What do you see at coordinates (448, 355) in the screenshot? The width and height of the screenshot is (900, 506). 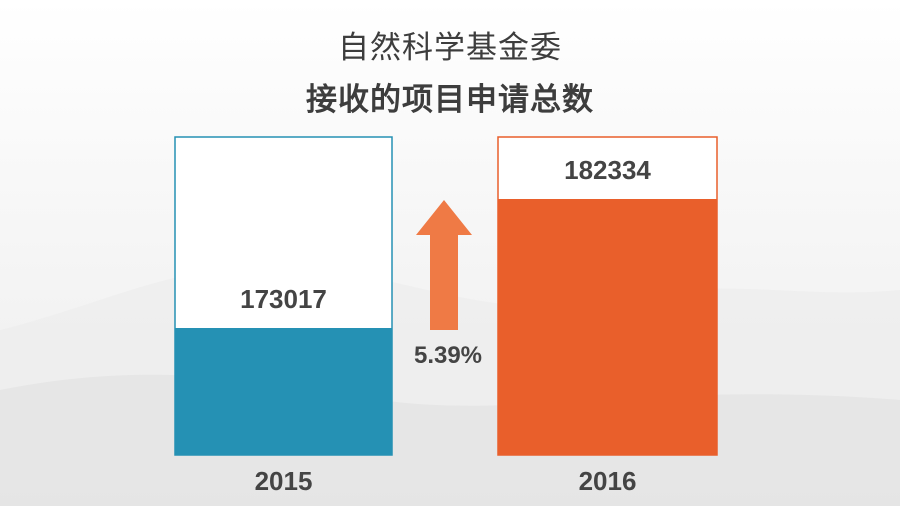 I see `change-percent-label: 5.39%` at bounding box center [448, 355].